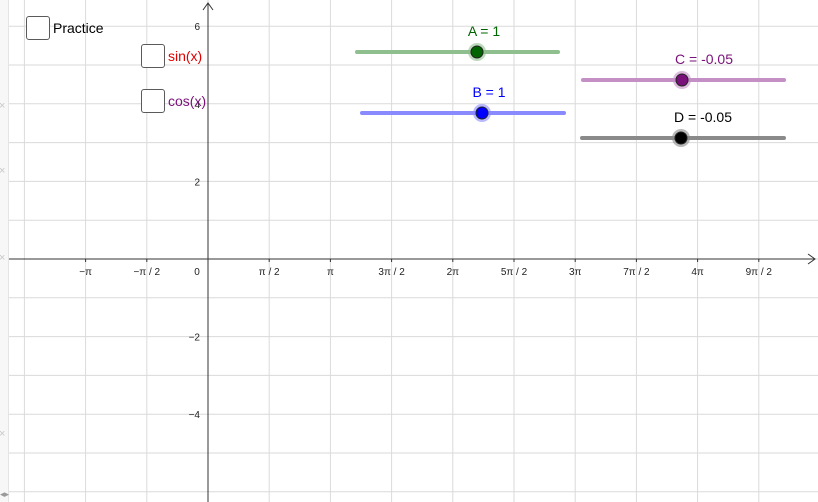 The image size is (818, 502). Describe the element at coordinates (85, 272) in the screenshot. I see `x-tick-label: −π` at that location.